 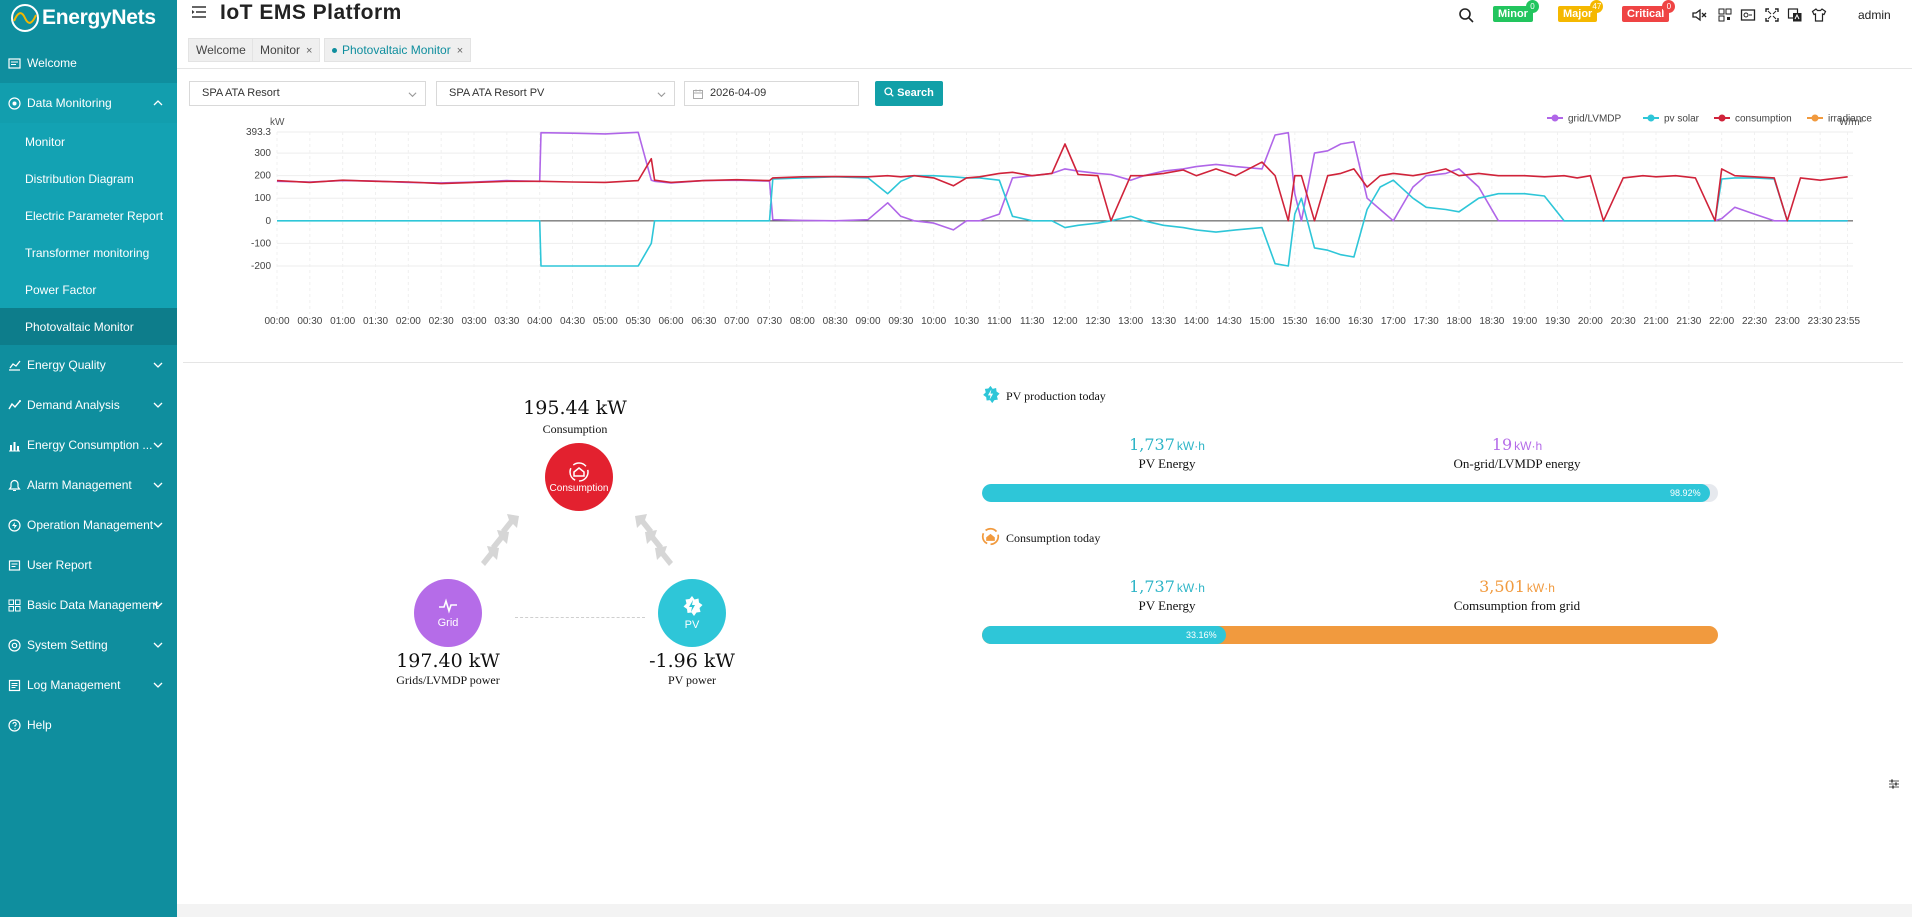 What do you see at coordinates (579, 488) in the screenshot?
I see `consumption-node-text: Consumption` at bounding box center [579, 488].